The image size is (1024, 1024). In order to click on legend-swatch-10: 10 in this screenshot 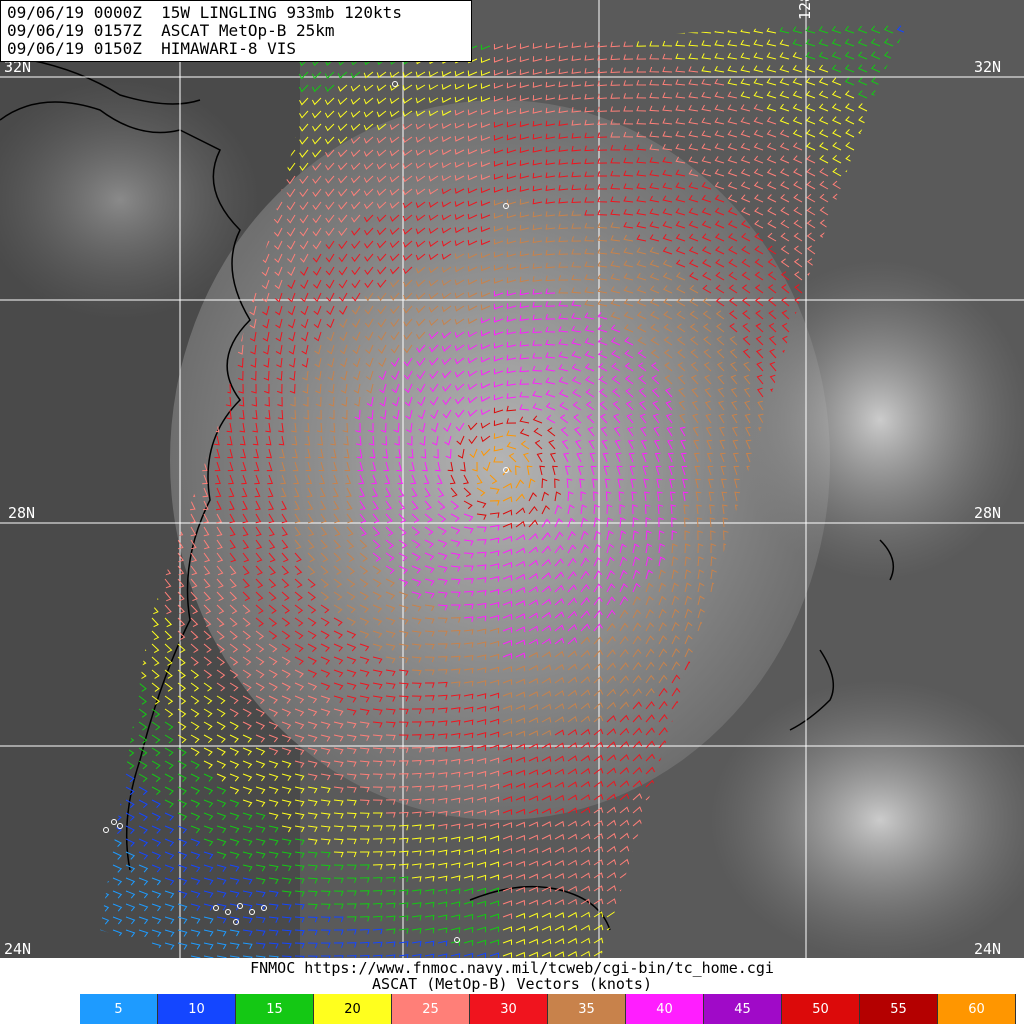, I will do `click(197, 1009)`.